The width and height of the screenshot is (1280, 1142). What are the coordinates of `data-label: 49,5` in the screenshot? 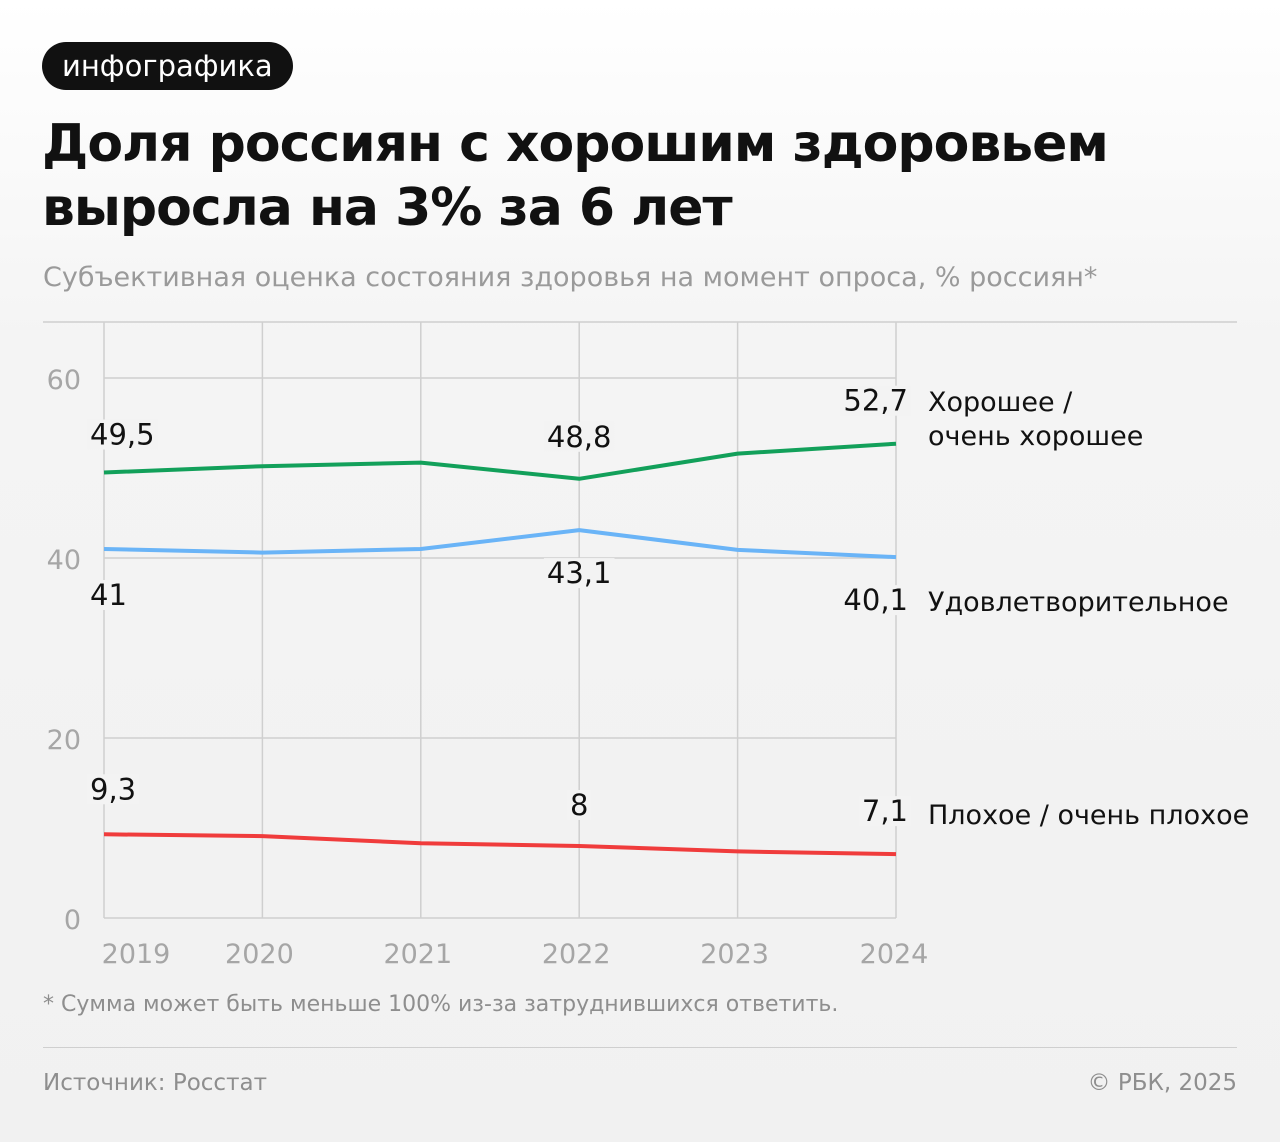 It's located at (122, 435).